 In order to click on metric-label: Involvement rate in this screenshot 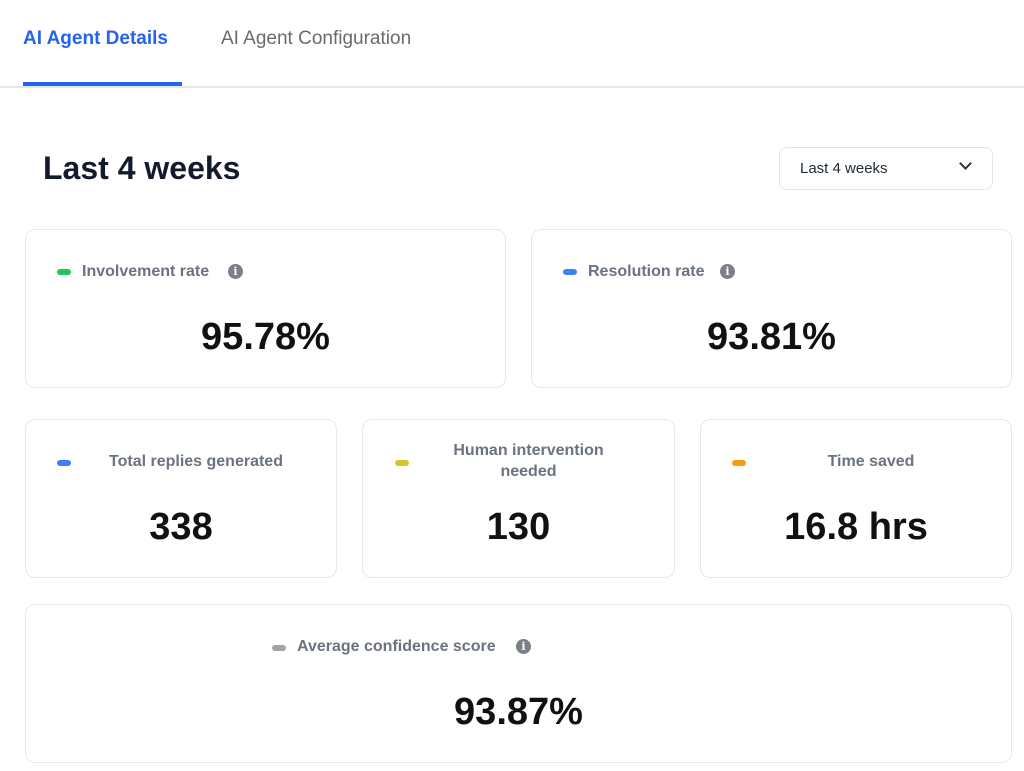, I will do `click(146, 271)`.